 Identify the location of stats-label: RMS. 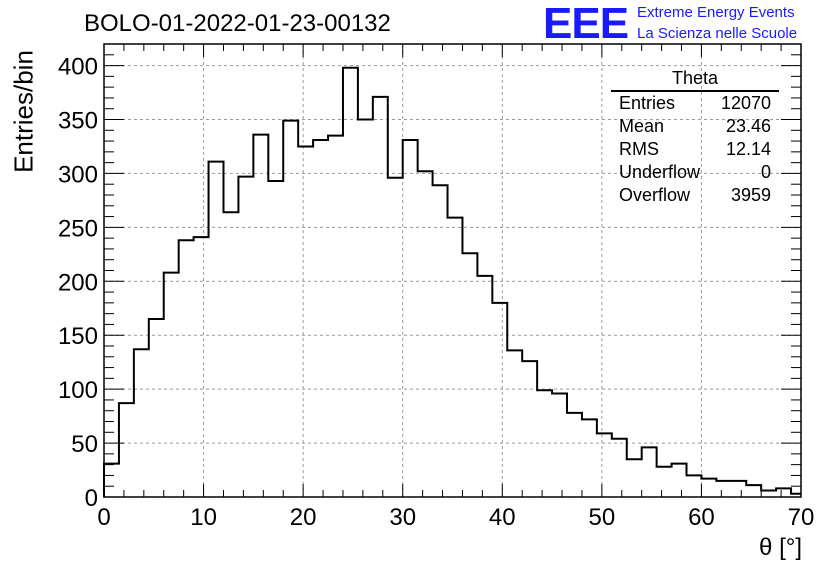
(639, 149).